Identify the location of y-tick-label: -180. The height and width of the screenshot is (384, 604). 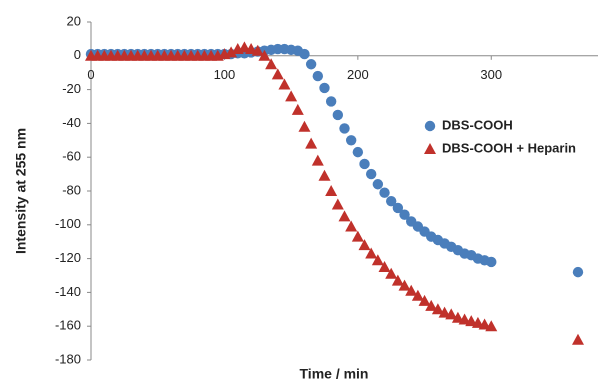
(68, 358).